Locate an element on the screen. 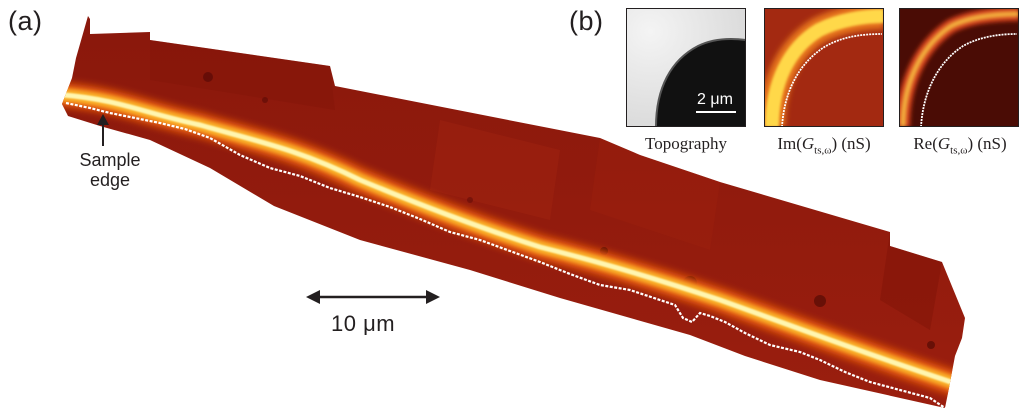 This screenshot has height=419, width=1034. scale-bar-label: 10 μm is located at coordinates (363, 323).